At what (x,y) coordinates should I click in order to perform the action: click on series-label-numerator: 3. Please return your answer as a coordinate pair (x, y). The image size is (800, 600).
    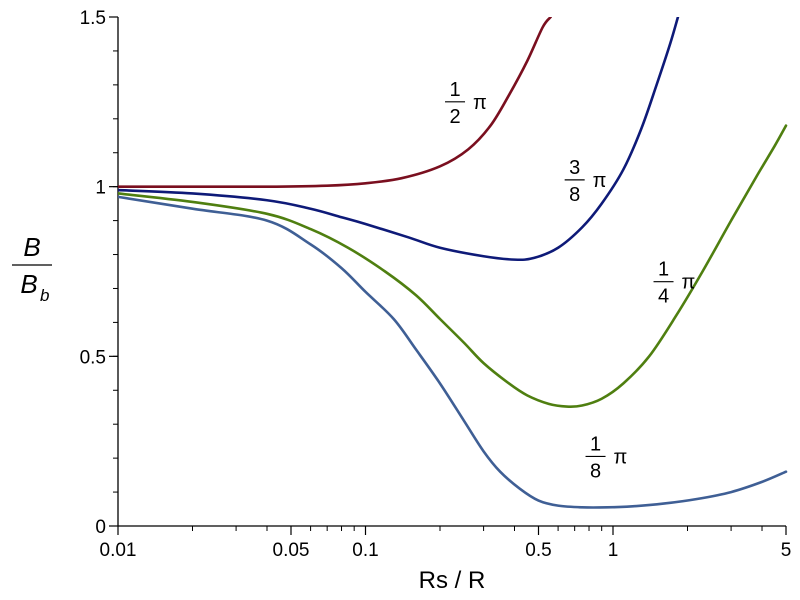
    Looking at the image, I should click on (574, 168).